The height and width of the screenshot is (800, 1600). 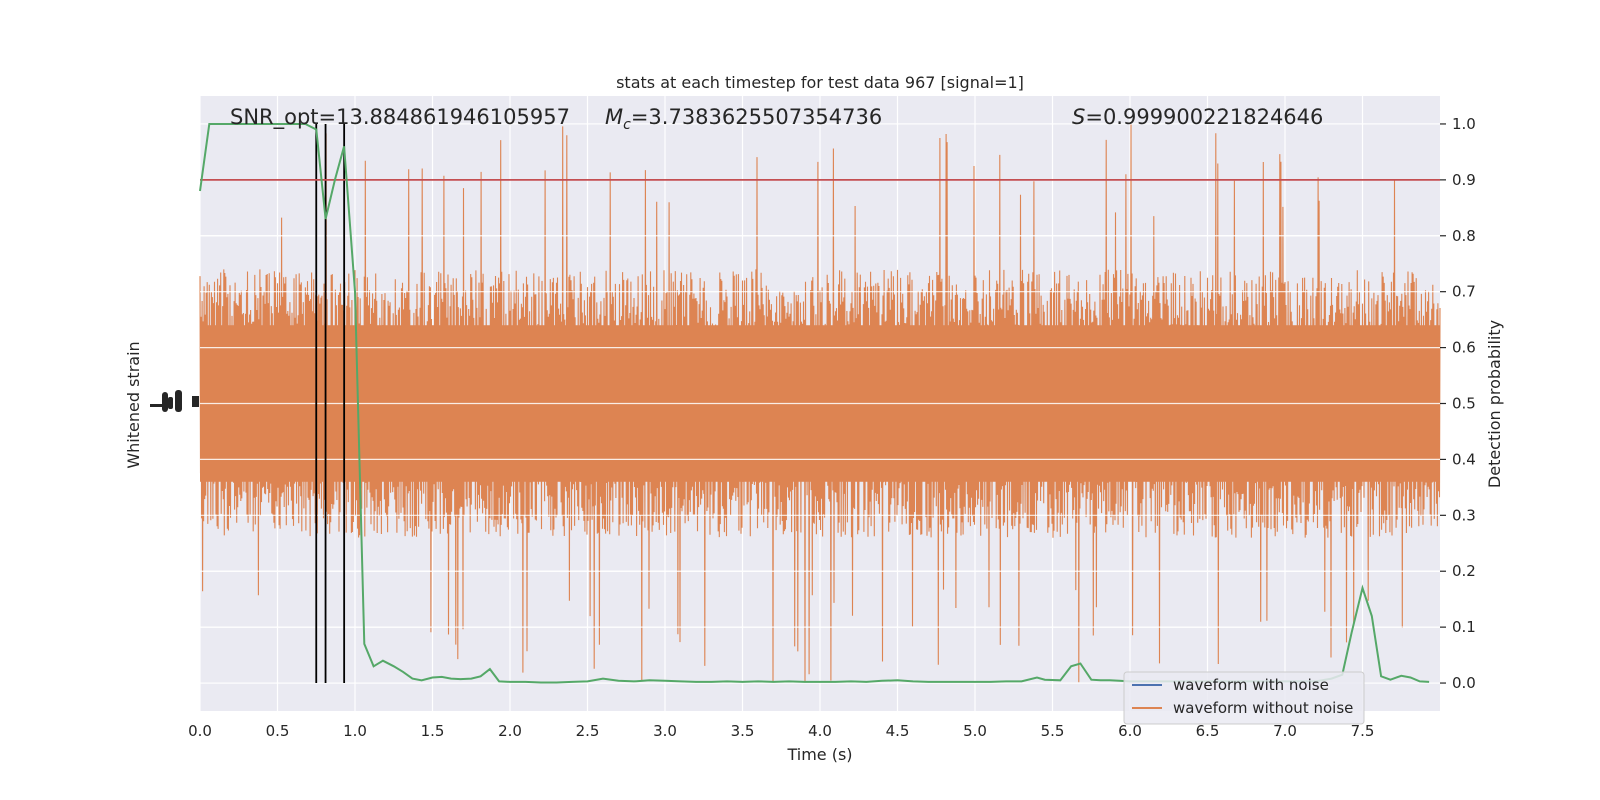 What do you see at coordinates (133, 404) in the screenshot?
I see `left-y-axis-label: Whitened strain` at bounding box center [133, 404].